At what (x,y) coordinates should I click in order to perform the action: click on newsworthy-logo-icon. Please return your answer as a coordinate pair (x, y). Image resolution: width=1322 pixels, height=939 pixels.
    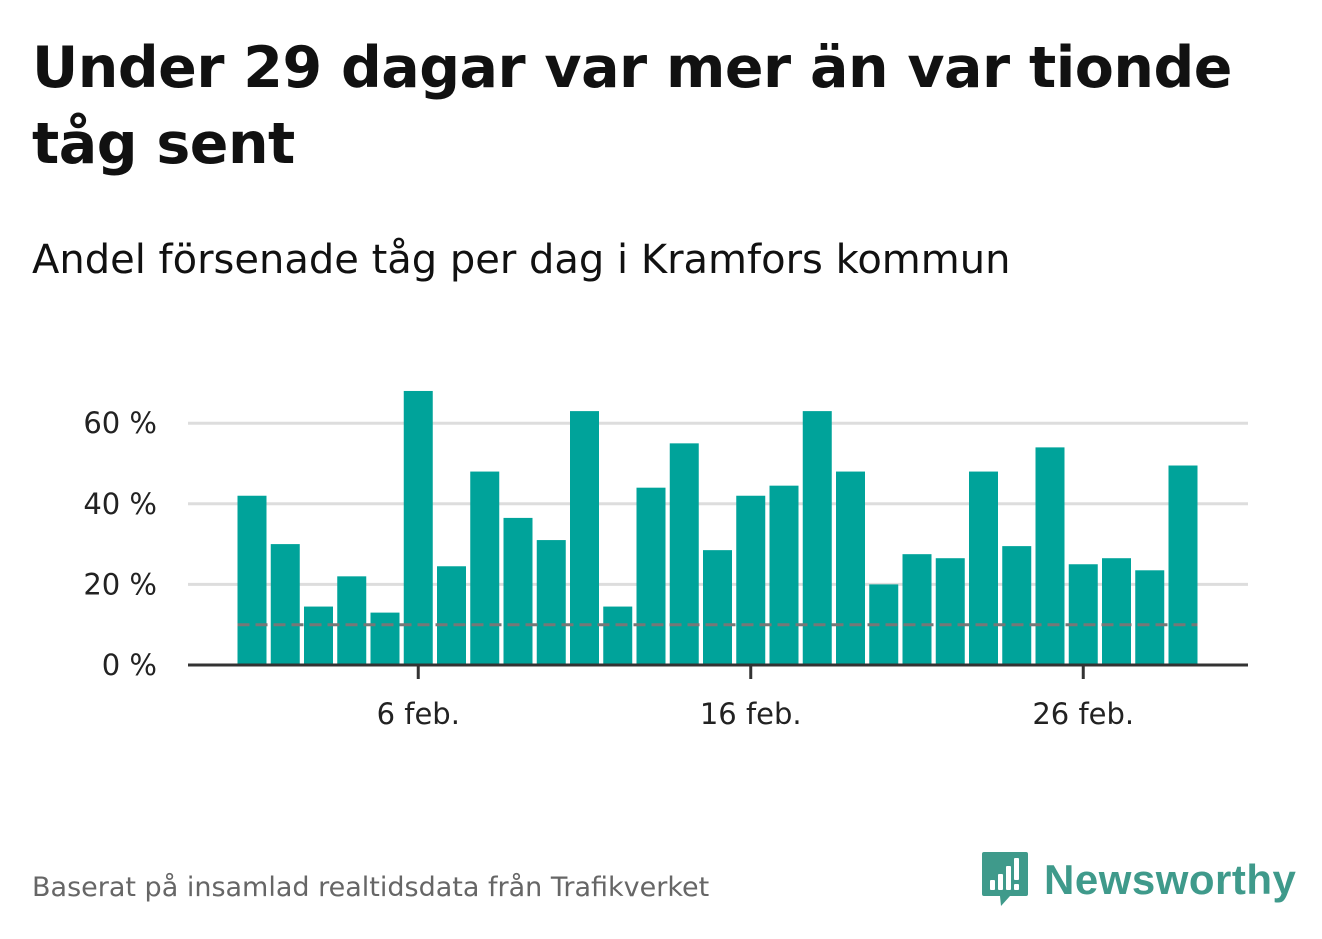
    Looking at the image, I should click on (1005, 879).